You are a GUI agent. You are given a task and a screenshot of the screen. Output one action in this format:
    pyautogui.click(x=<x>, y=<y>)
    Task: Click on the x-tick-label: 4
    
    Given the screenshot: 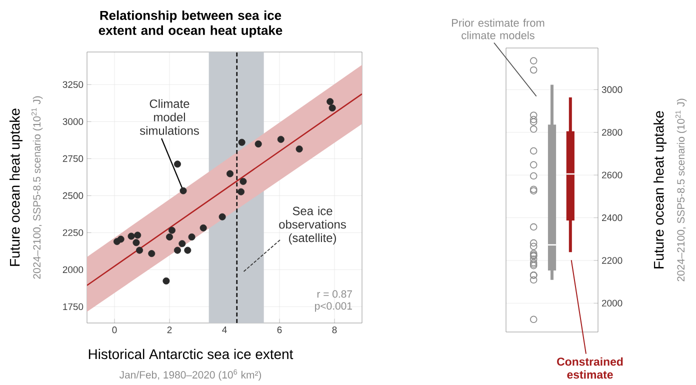 What is the action you would take?
    pyautogui.click(x=224, y=330)
    